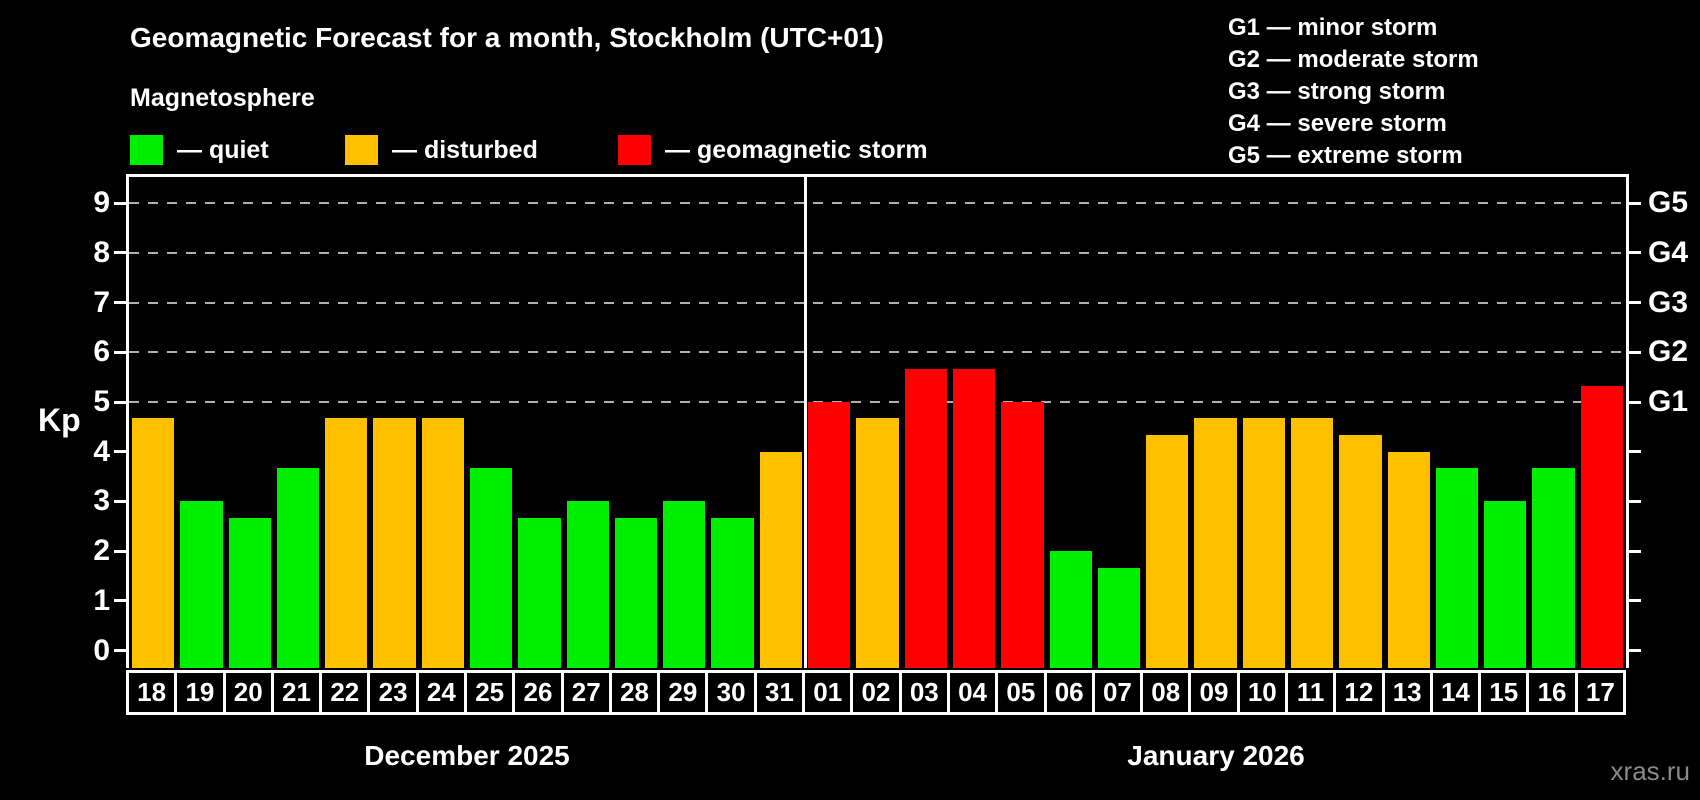 The width and height of the screenshot is (1700, 800). I want to click on y-axis-tick-label-0: 0, so click(101, 650).